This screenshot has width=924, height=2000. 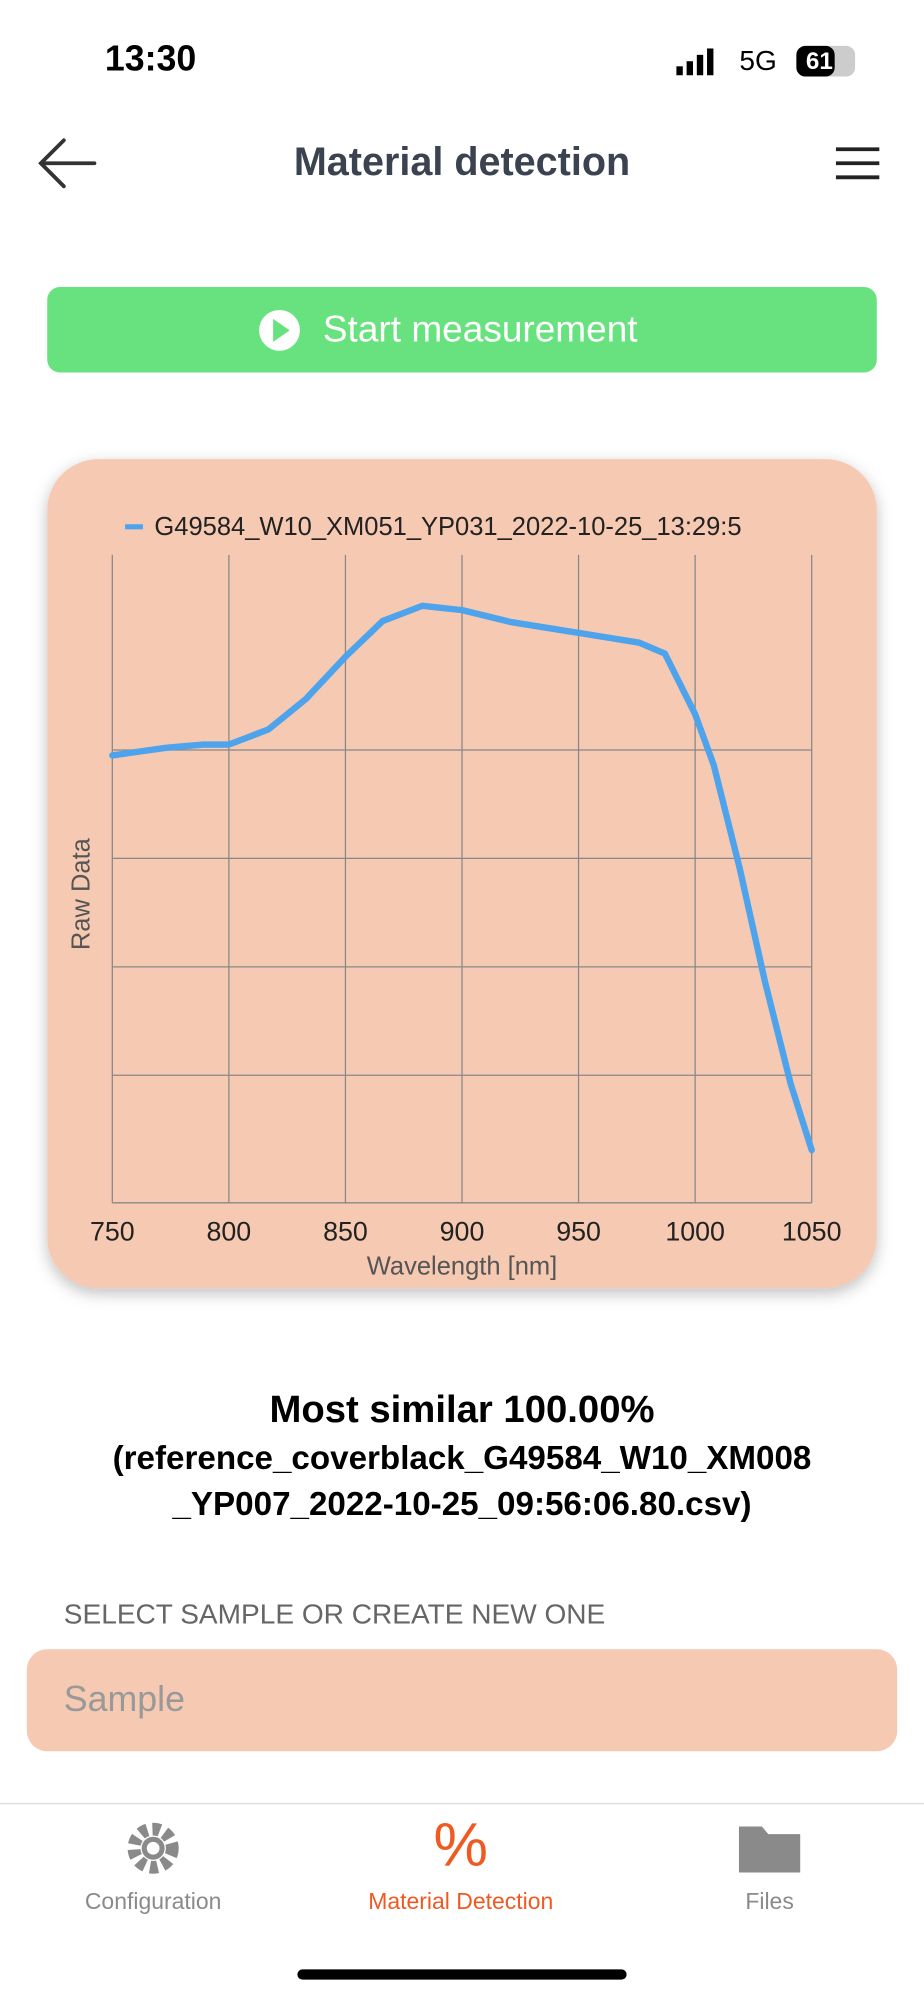 I want to click on x-tick-label: 950, so click(x=578, y=1232).